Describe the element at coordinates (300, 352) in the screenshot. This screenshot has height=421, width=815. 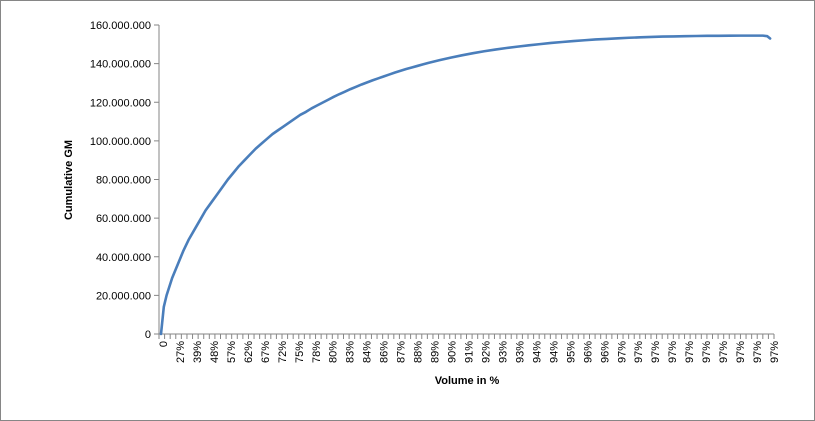
I see `x-tick-label: 75%` at that location.